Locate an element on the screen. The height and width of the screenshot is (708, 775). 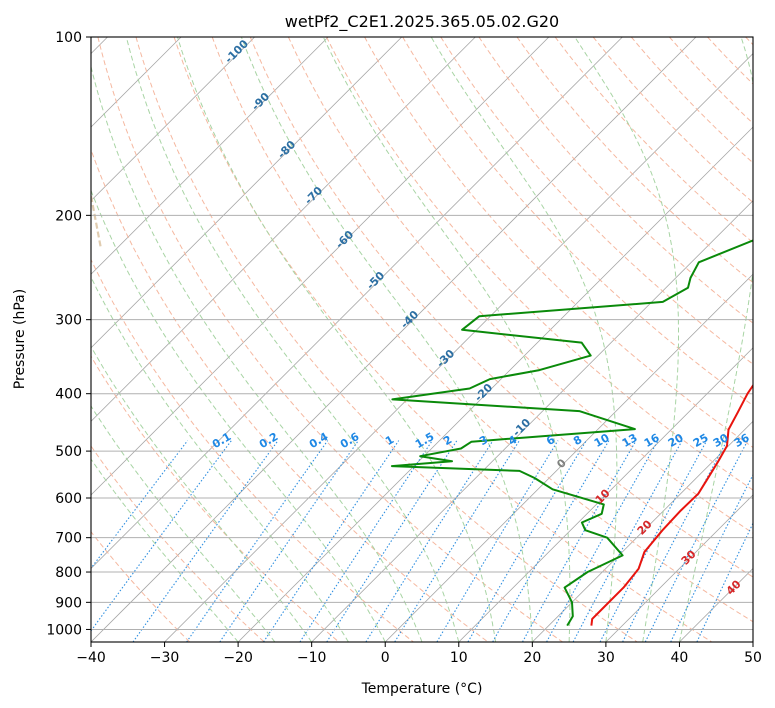
y-tick-label: 200 is located at coordinates (68, 216).